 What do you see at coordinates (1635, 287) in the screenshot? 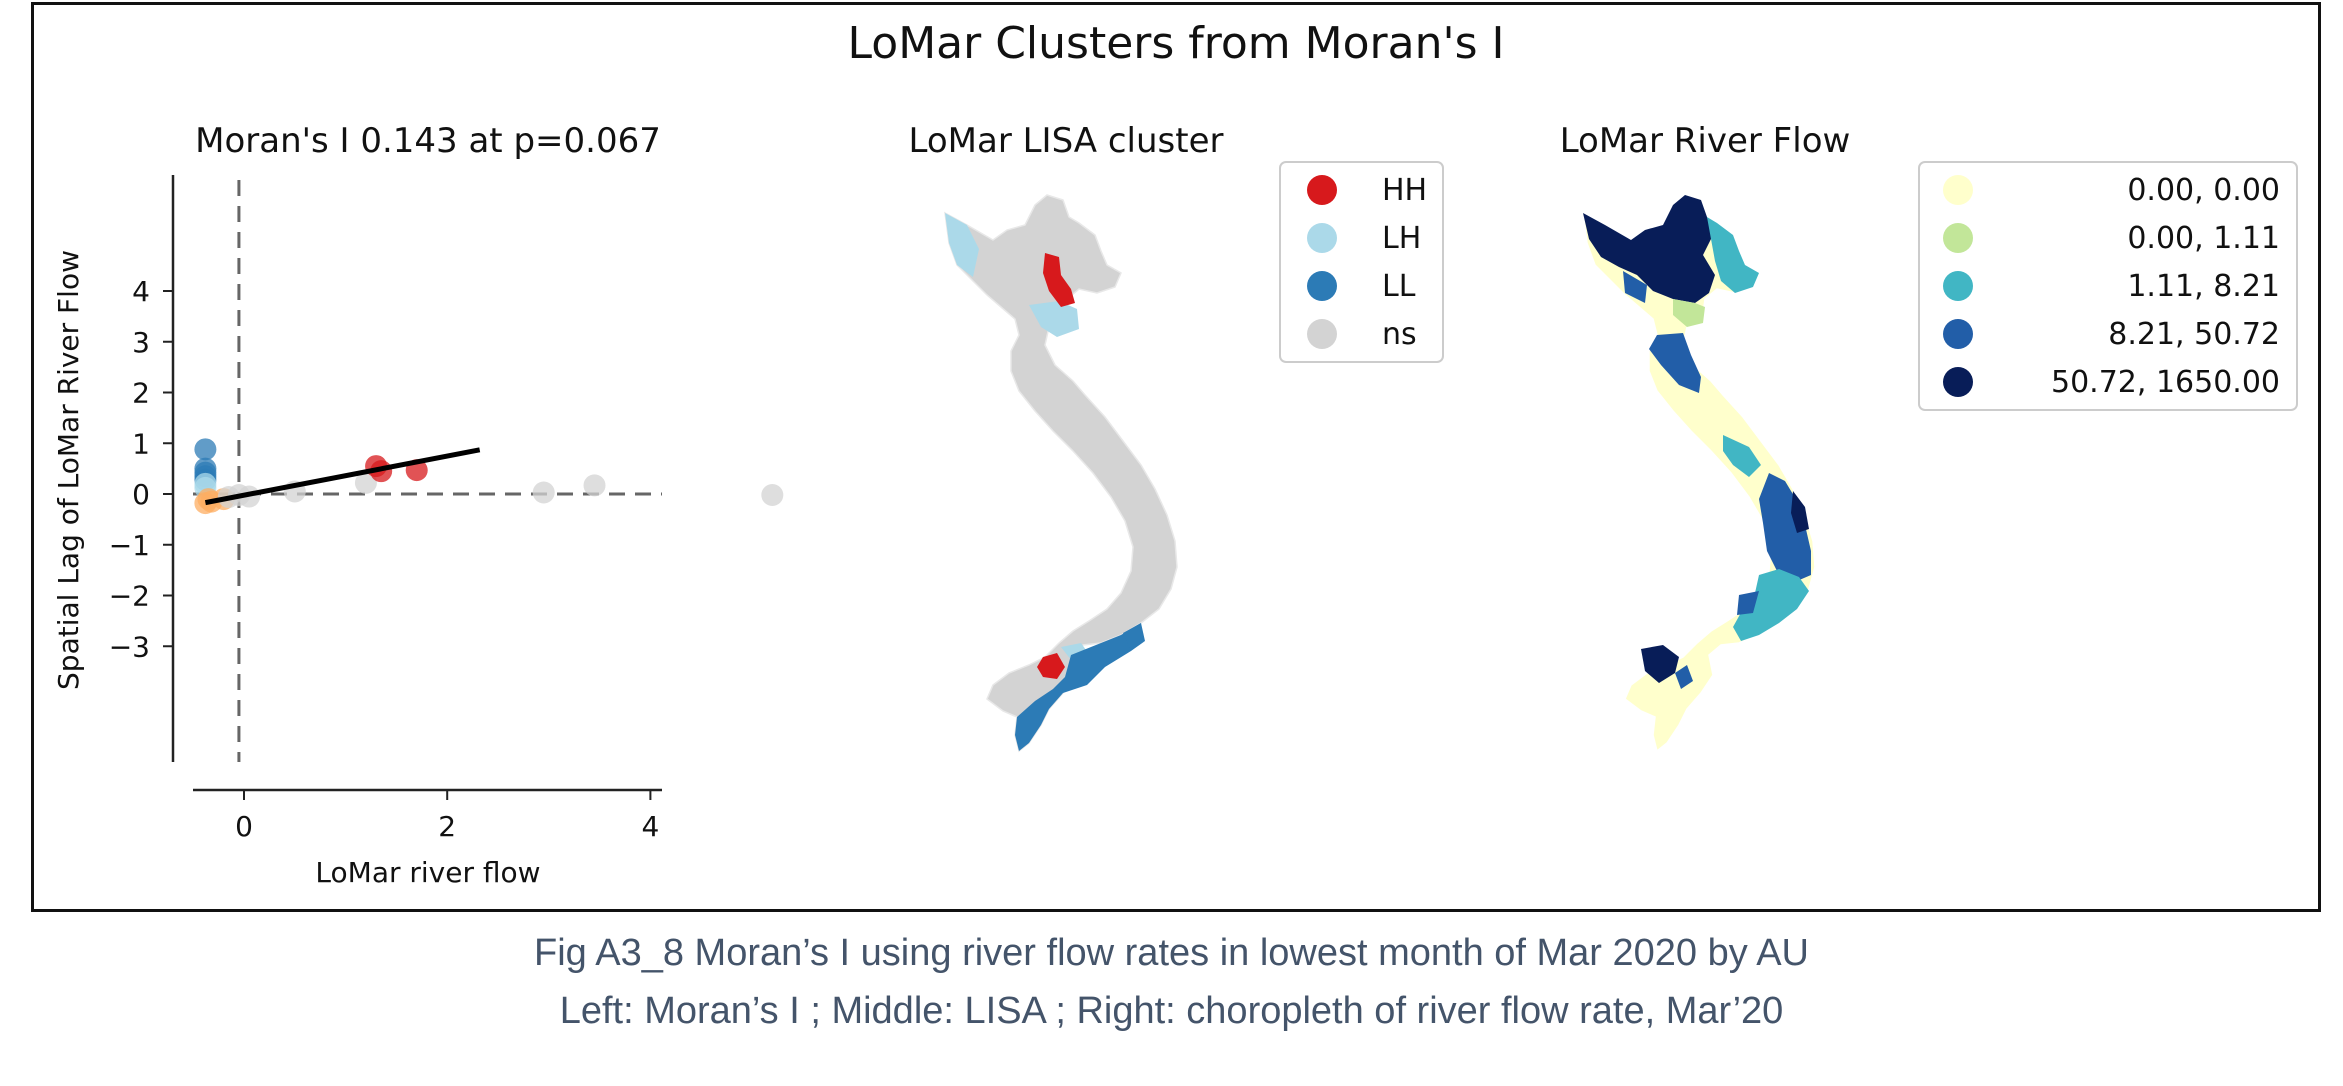
I see `flow-region-north-mid` at bounding box center [1635, 287].